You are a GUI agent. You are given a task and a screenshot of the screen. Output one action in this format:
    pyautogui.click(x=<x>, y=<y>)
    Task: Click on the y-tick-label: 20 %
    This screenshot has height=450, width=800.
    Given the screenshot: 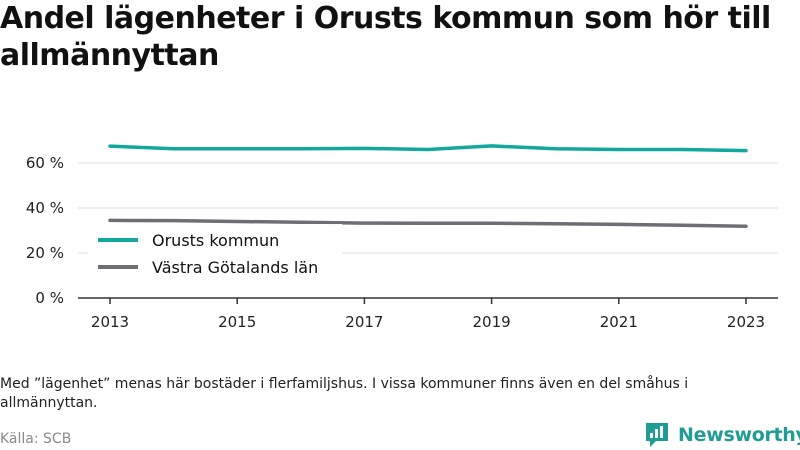 What is the action you would take?
    pyautogui.click(x=45, y=253)
    